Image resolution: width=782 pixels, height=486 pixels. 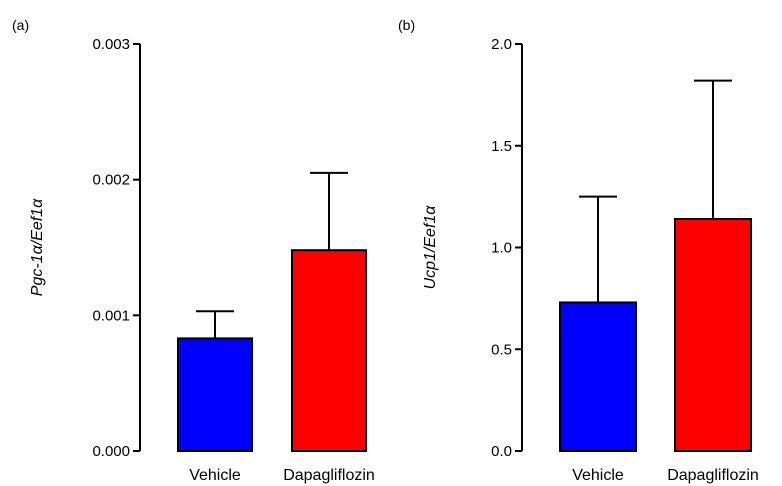 What do you see at coordinates (501, 44) in the screenshot?
I see `y-tick-label: 2.0` at bounding box center [501, 44].